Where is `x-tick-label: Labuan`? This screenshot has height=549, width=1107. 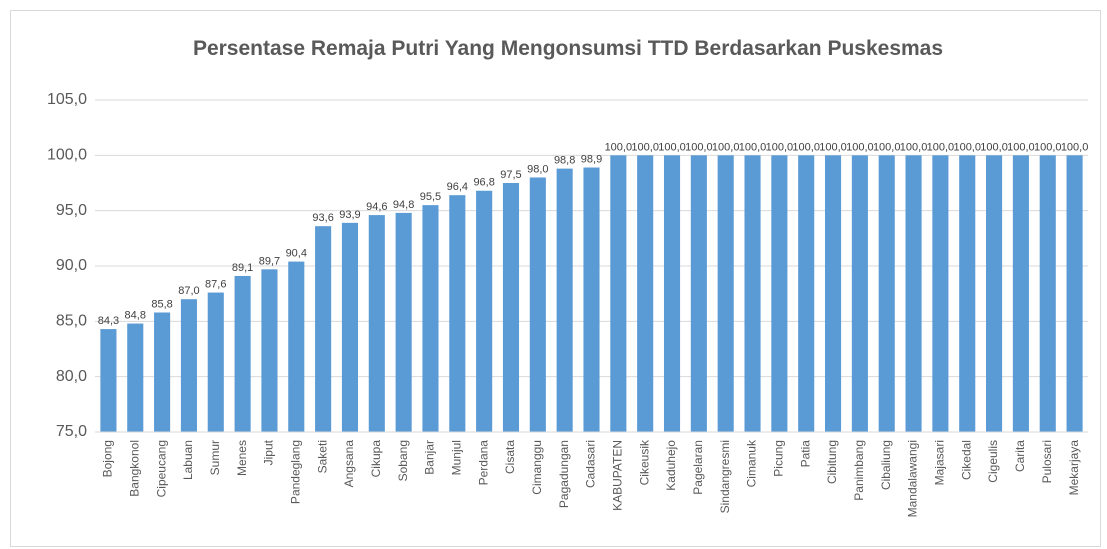
x-tick-label: Labuan is located at coordinates (188, 460).